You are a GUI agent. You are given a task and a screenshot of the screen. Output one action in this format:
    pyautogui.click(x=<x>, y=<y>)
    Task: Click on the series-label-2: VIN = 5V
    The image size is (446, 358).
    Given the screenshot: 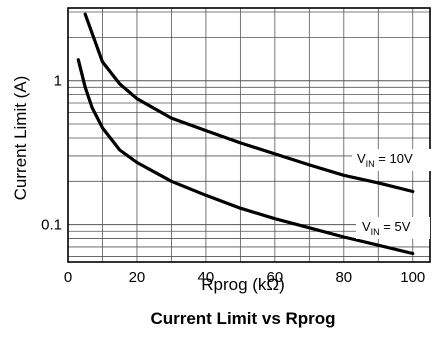 What is the action you would take?
    pyautogui.click(x=386, y=228)
    